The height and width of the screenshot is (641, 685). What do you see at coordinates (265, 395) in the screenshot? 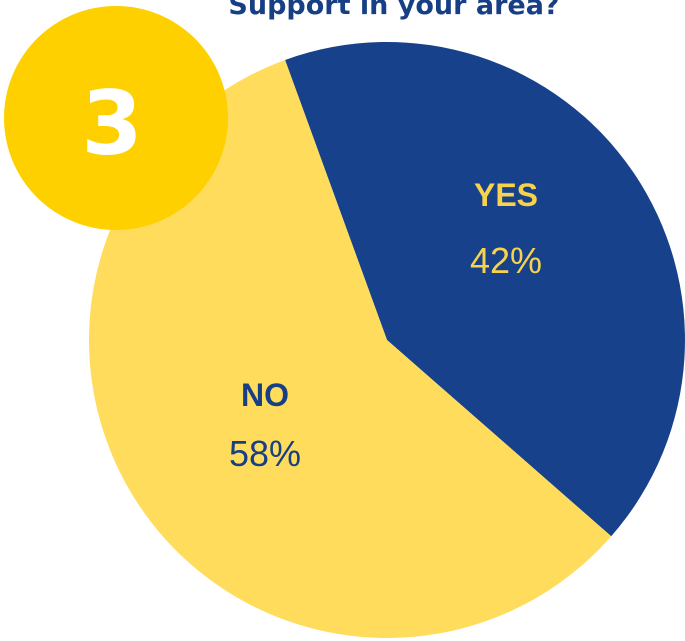
I see `pie-slice-no-label: NO` at bounding box center [265, 395].